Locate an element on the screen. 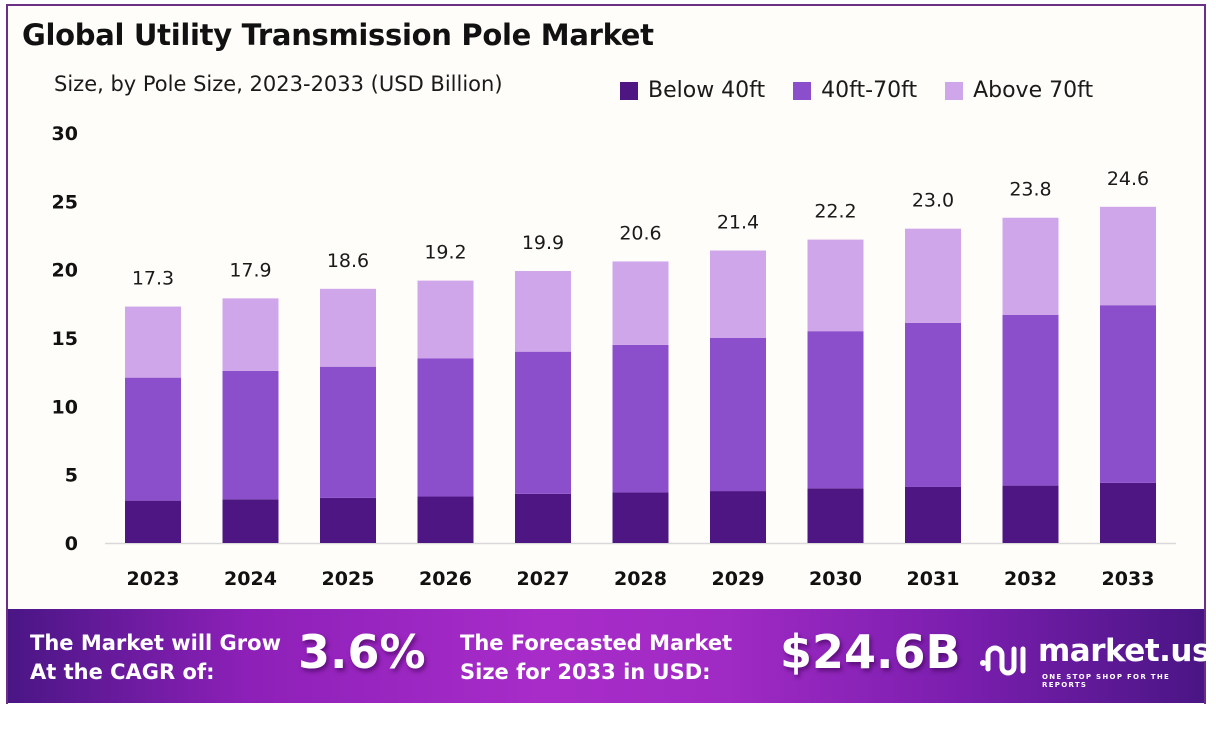  x-tick-label: 2030 is located at coordinates (835, 579).